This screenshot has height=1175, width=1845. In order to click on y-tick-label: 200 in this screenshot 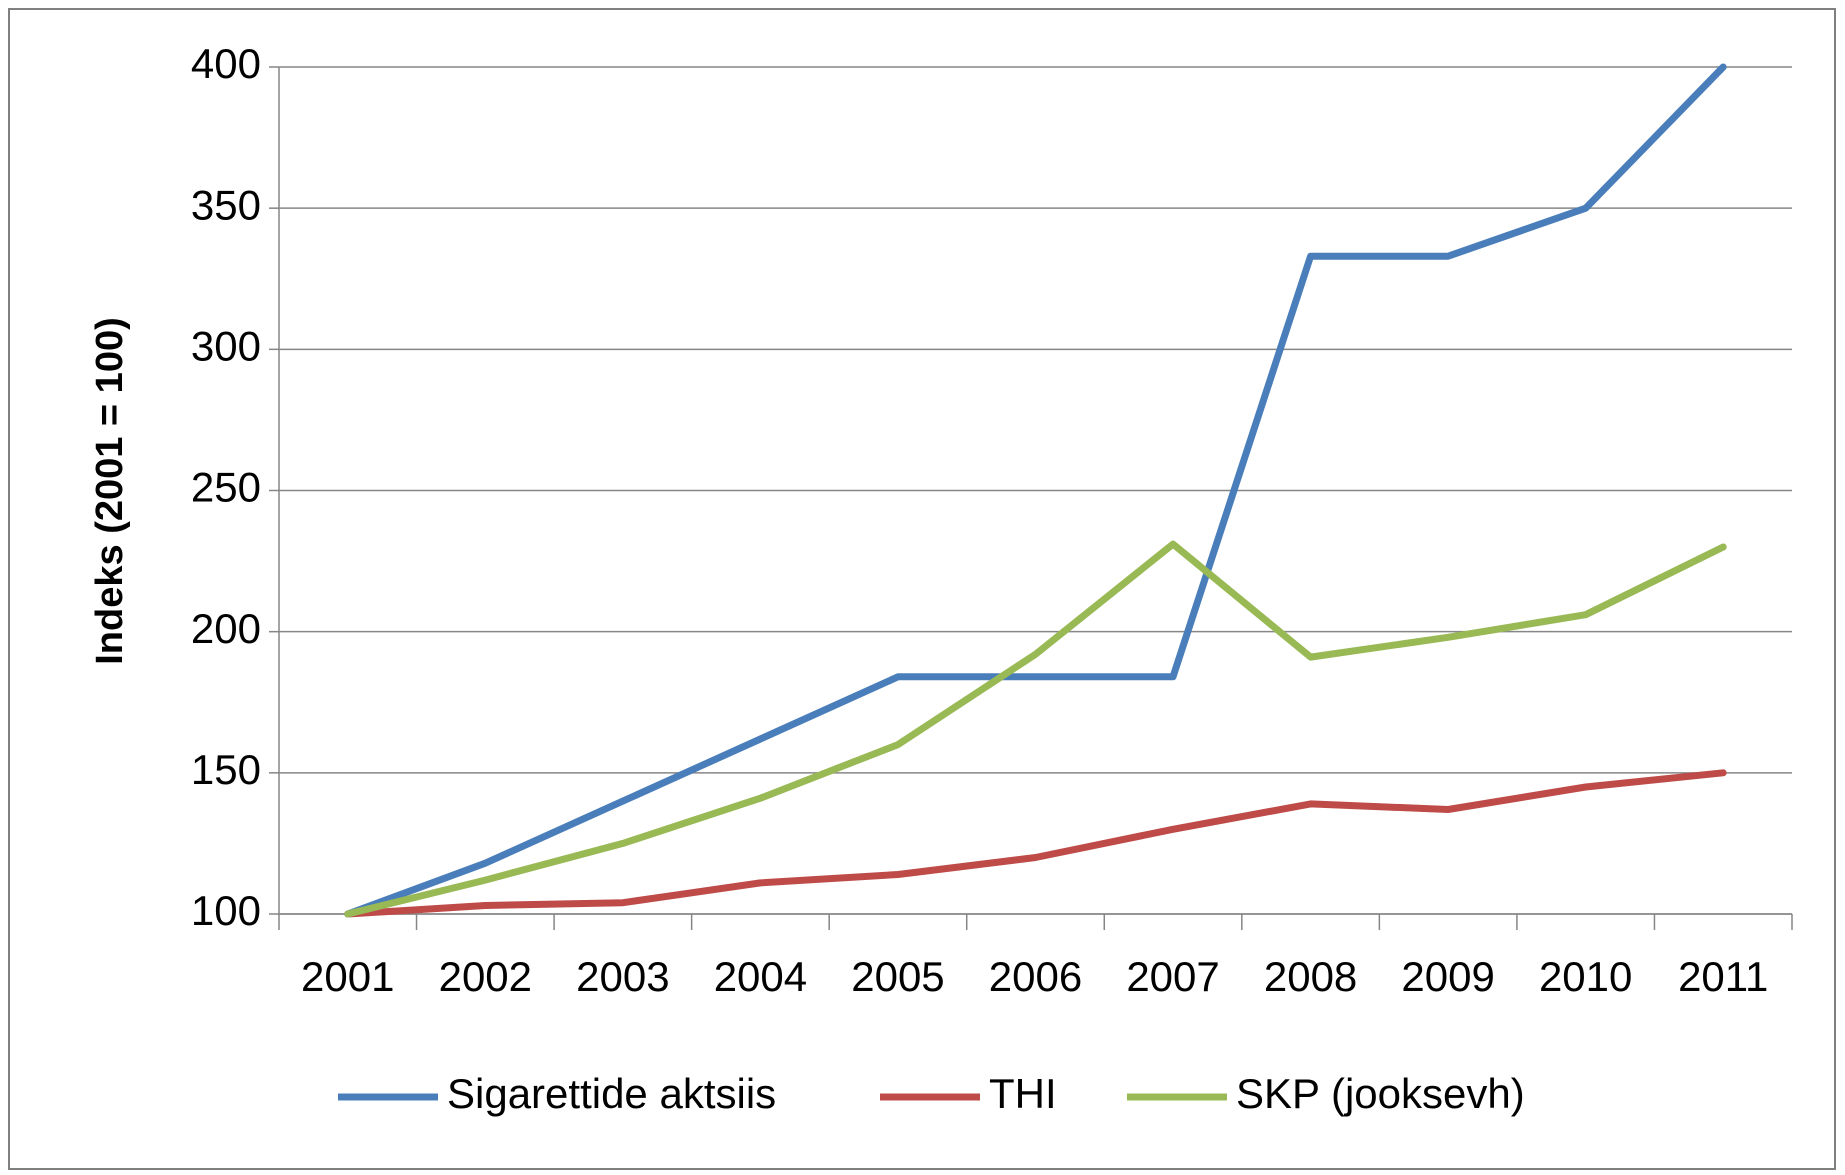, I will do `click(226, 628)`.